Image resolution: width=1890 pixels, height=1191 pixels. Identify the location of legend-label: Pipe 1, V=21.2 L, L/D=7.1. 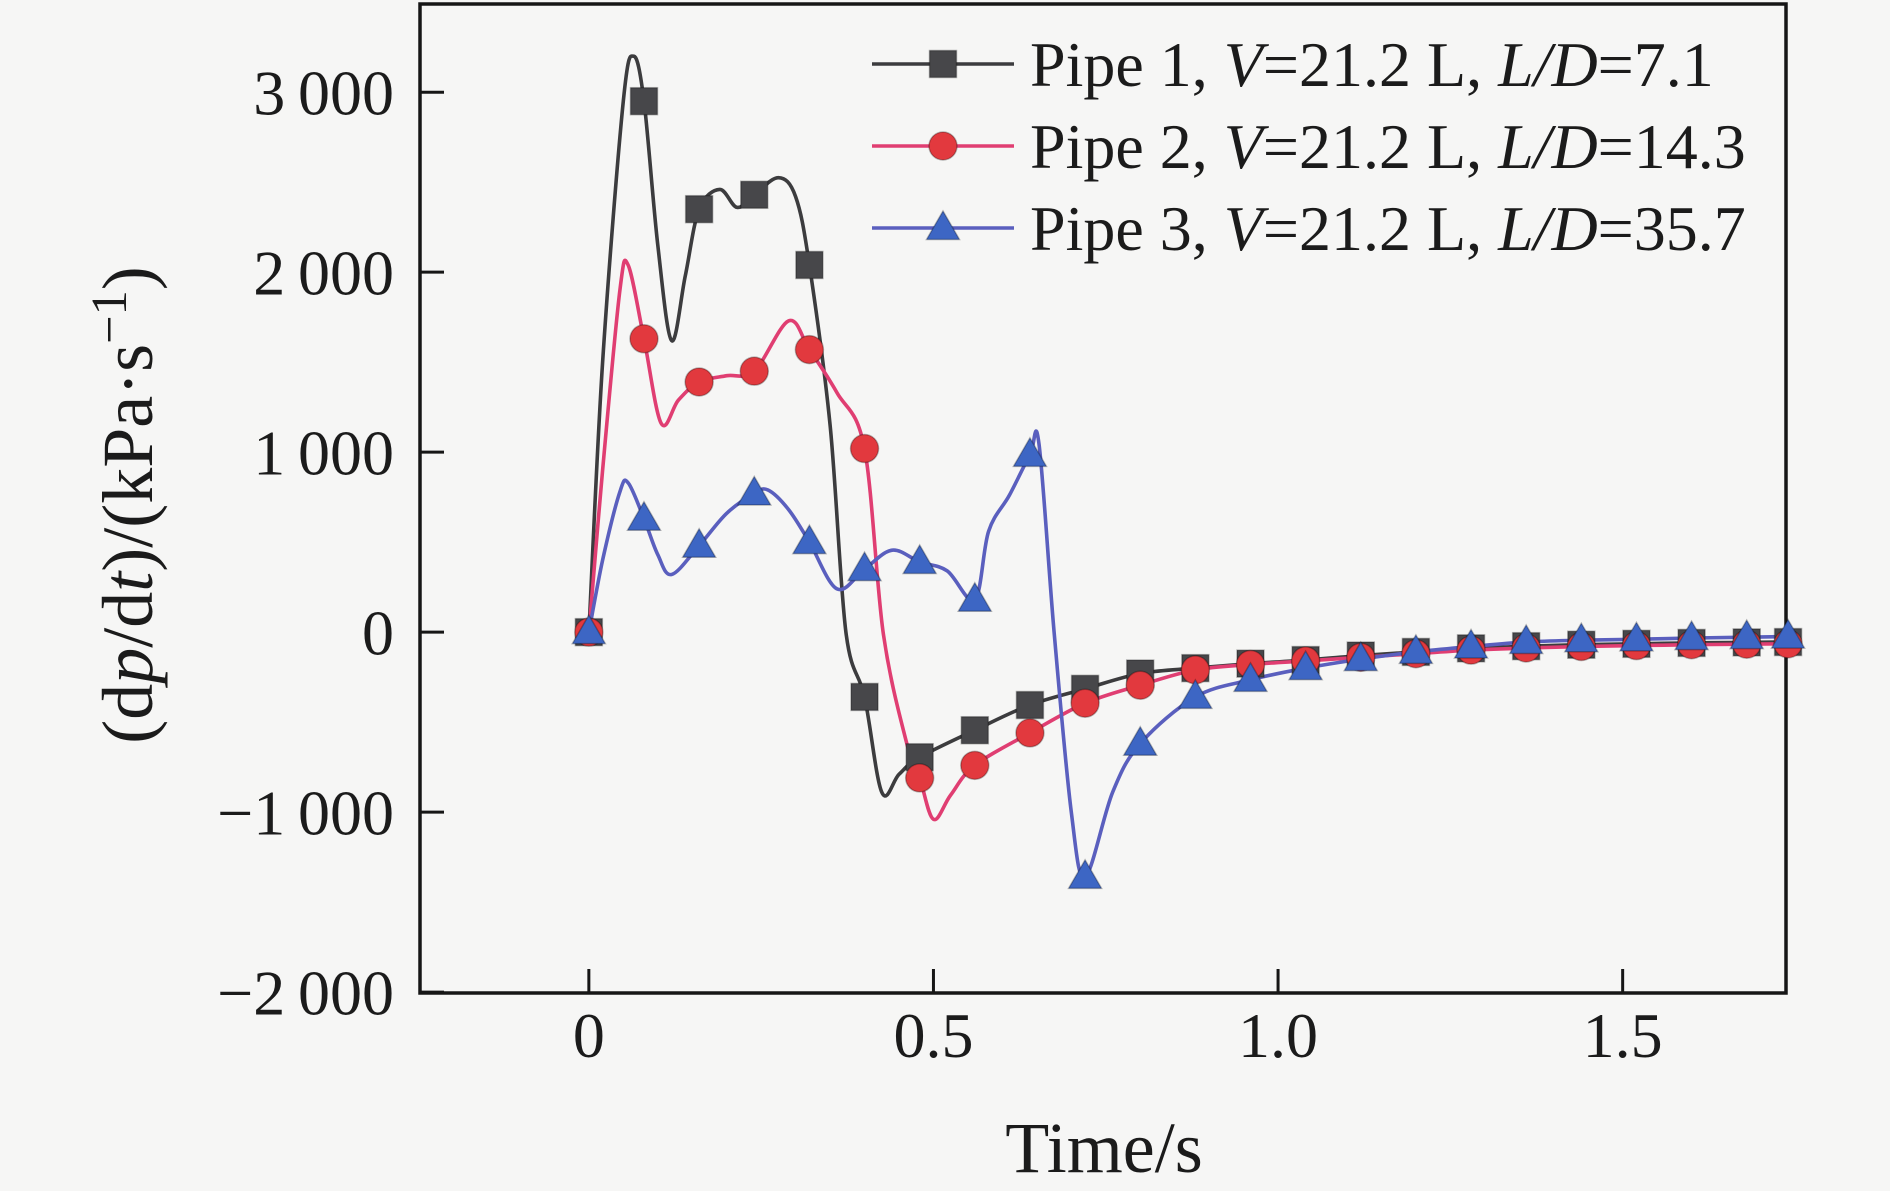
(1372, 64).